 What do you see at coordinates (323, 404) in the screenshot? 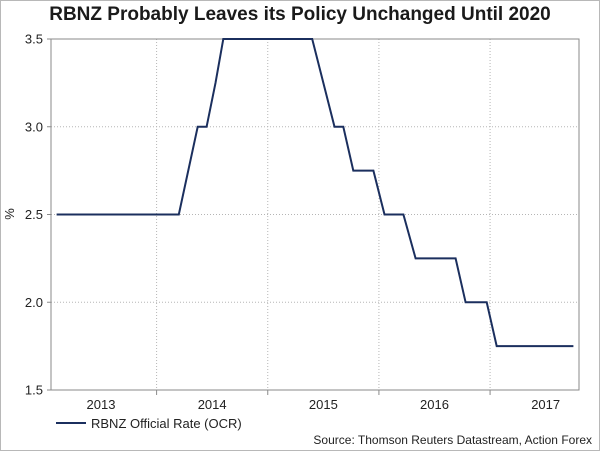
I see `x-tick-label: 2015` at bounding box center [323, 404].